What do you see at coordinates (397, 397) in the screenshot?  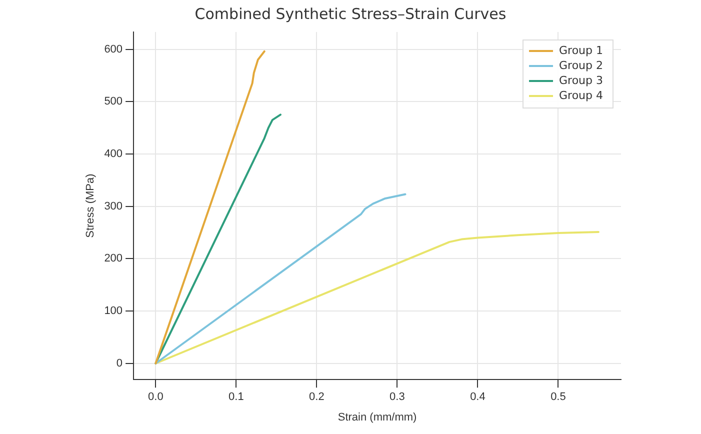 I see `x-tick-label: 0.3` at bounding box center [397, 397].